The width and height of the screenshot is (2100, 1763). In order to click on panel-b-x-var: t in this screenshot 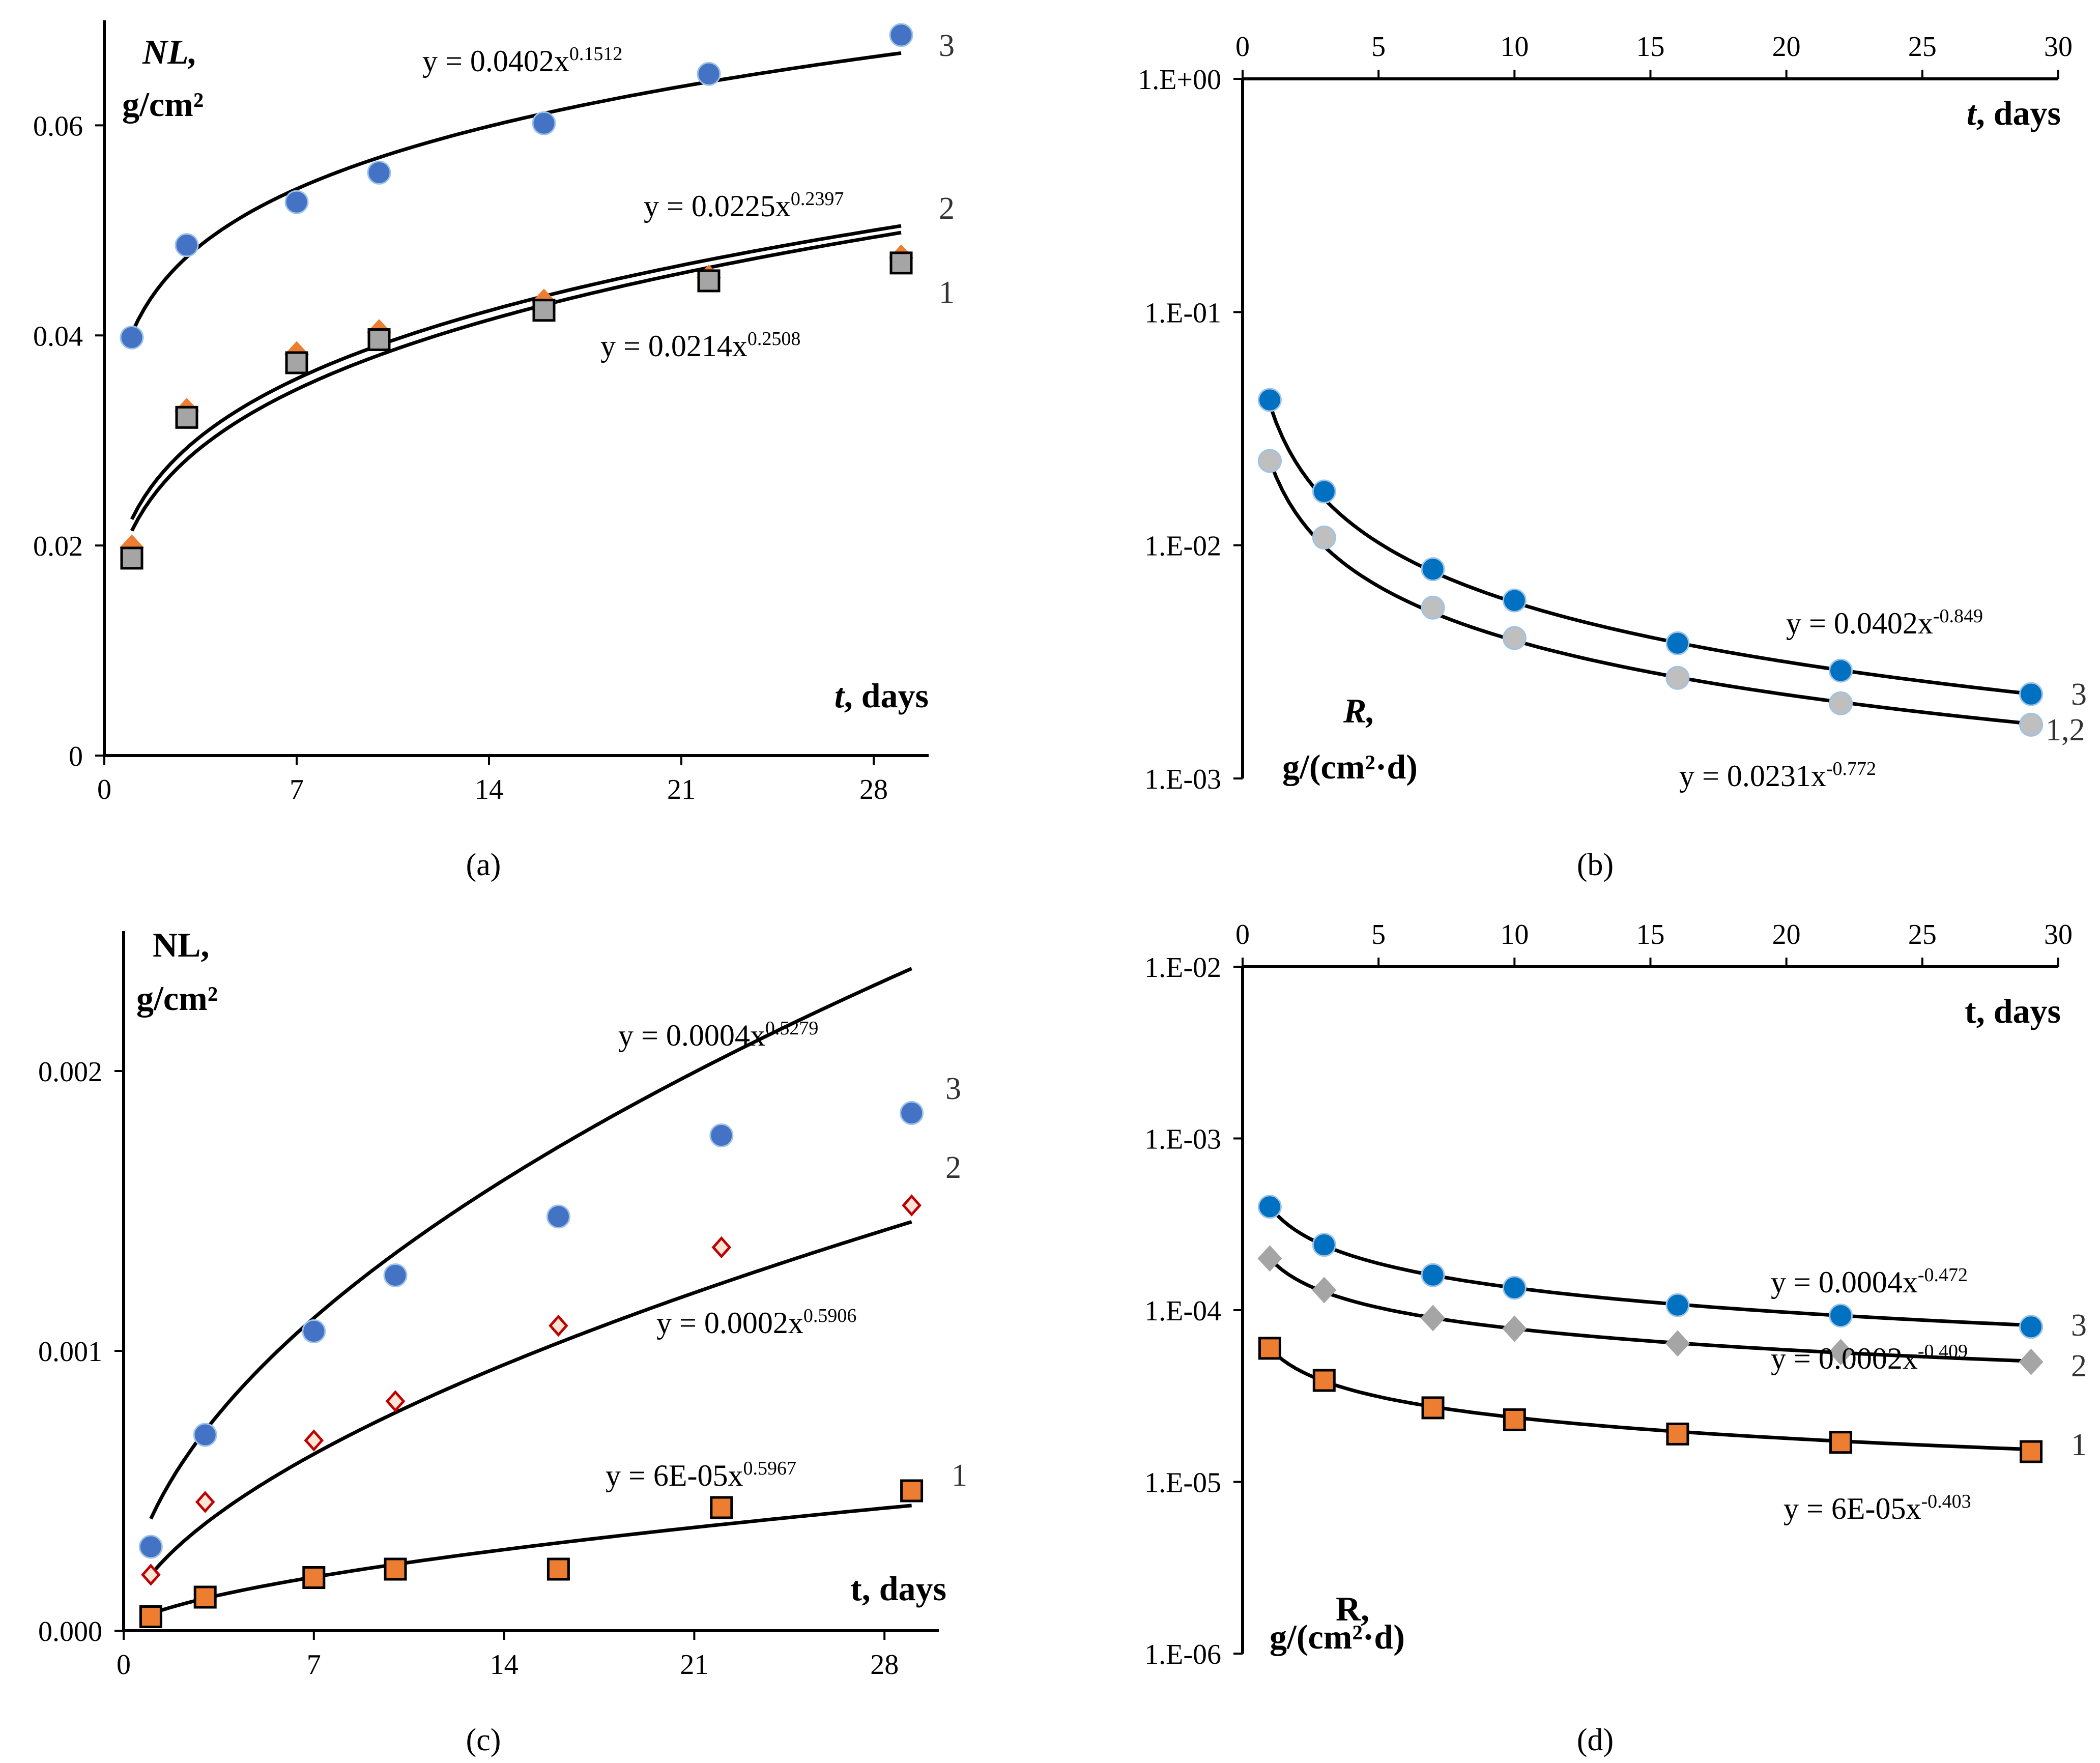, I will do `click(1972, 113)`.